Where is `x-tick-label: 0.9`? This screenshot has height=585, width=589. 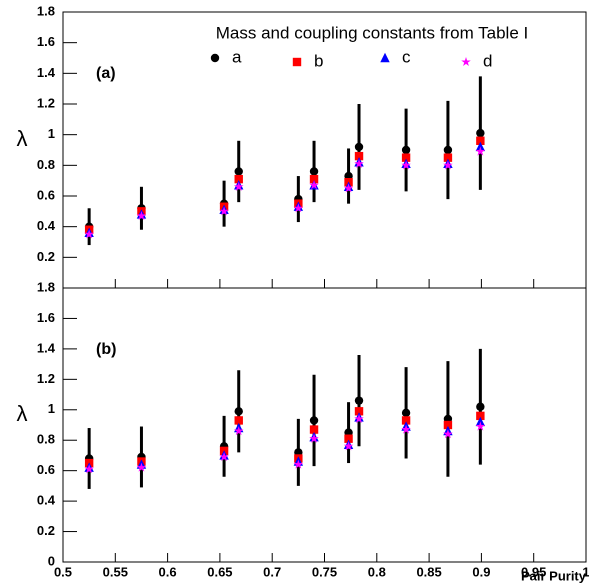 x-tick-label: 0.9 is located at coordinates (481, 571).